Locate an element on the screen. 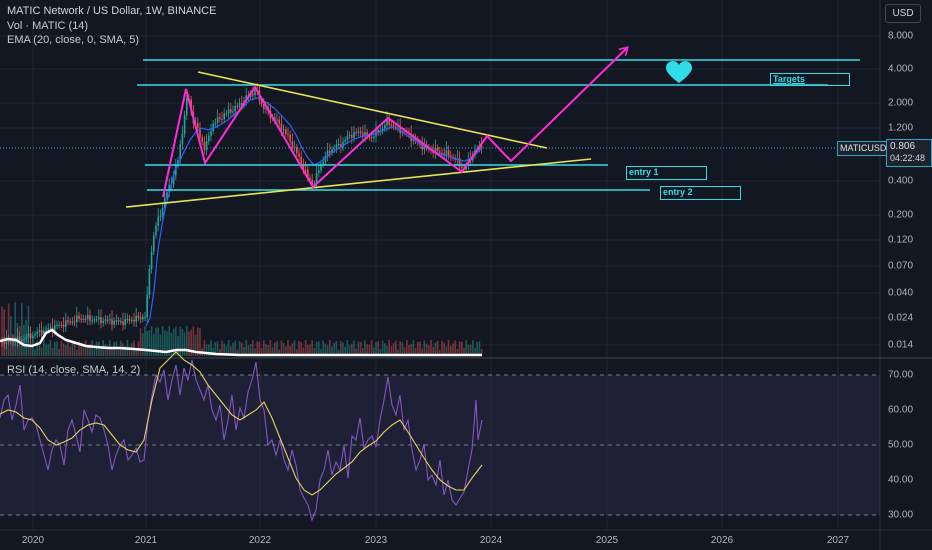 Image resolution: width=932 pixels, height=550 pixels. rsi-legend: RSI (14, close, SMA, 14, 2) is located at coordinates (74, 370).